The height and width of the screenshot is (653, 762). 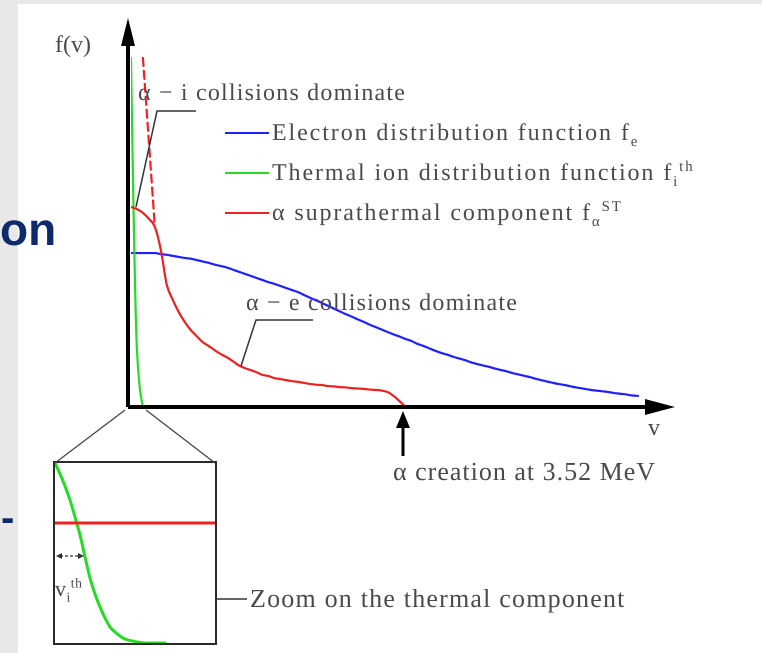 I want to click on y-axis-title: f(v), so click(x=73, y=45).